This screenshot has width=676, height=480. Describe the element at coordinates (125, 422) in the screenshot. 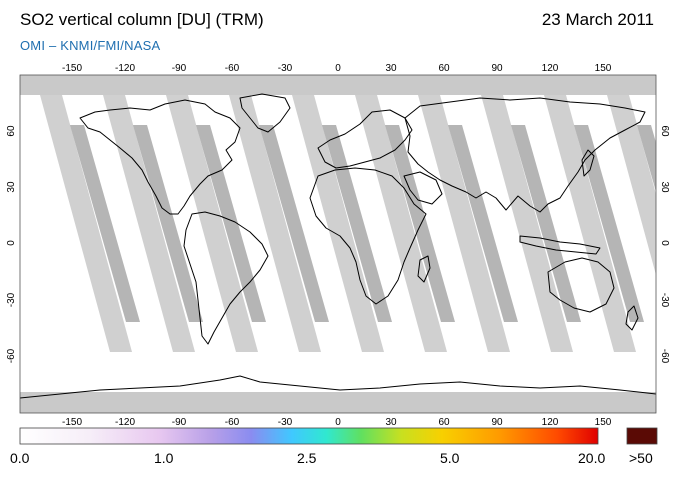

I see `lon-tick-bottom: -120` at that location.